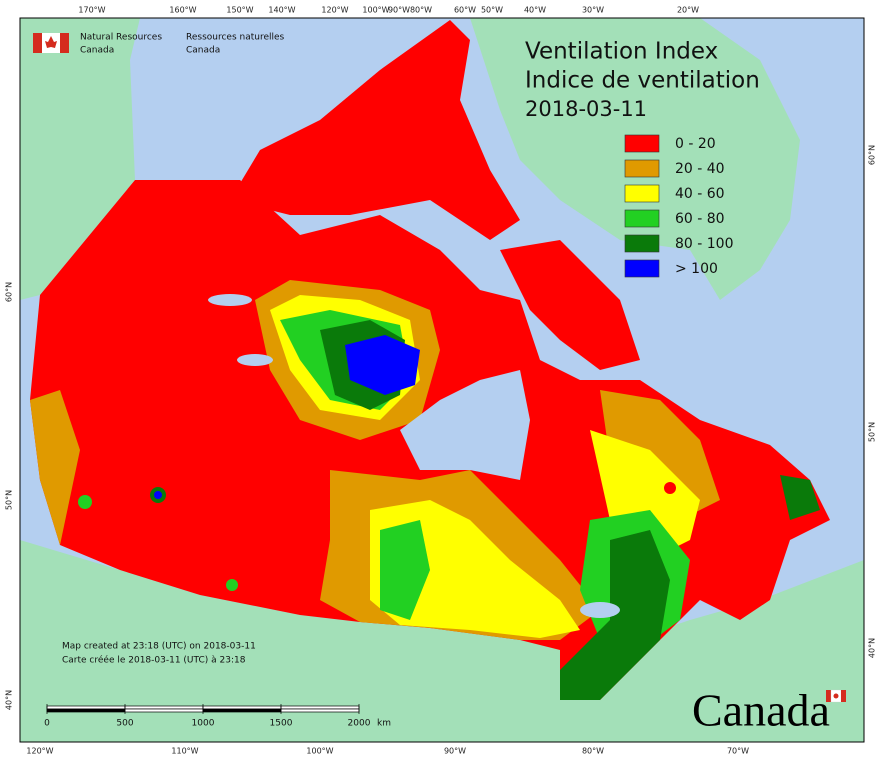  I want to click on legend-label: 40 - 60, so click(700, 194).